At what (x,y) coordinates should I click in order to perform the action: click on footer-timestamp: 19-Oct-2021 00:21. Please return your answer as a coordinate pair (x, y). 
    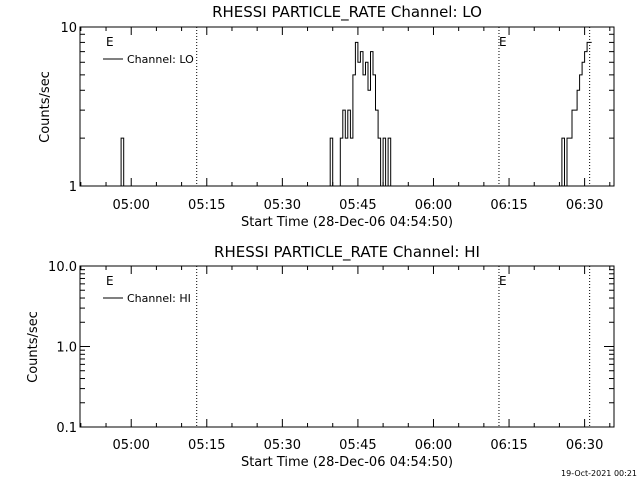
    Looking at the image, I should click on (599, 473).